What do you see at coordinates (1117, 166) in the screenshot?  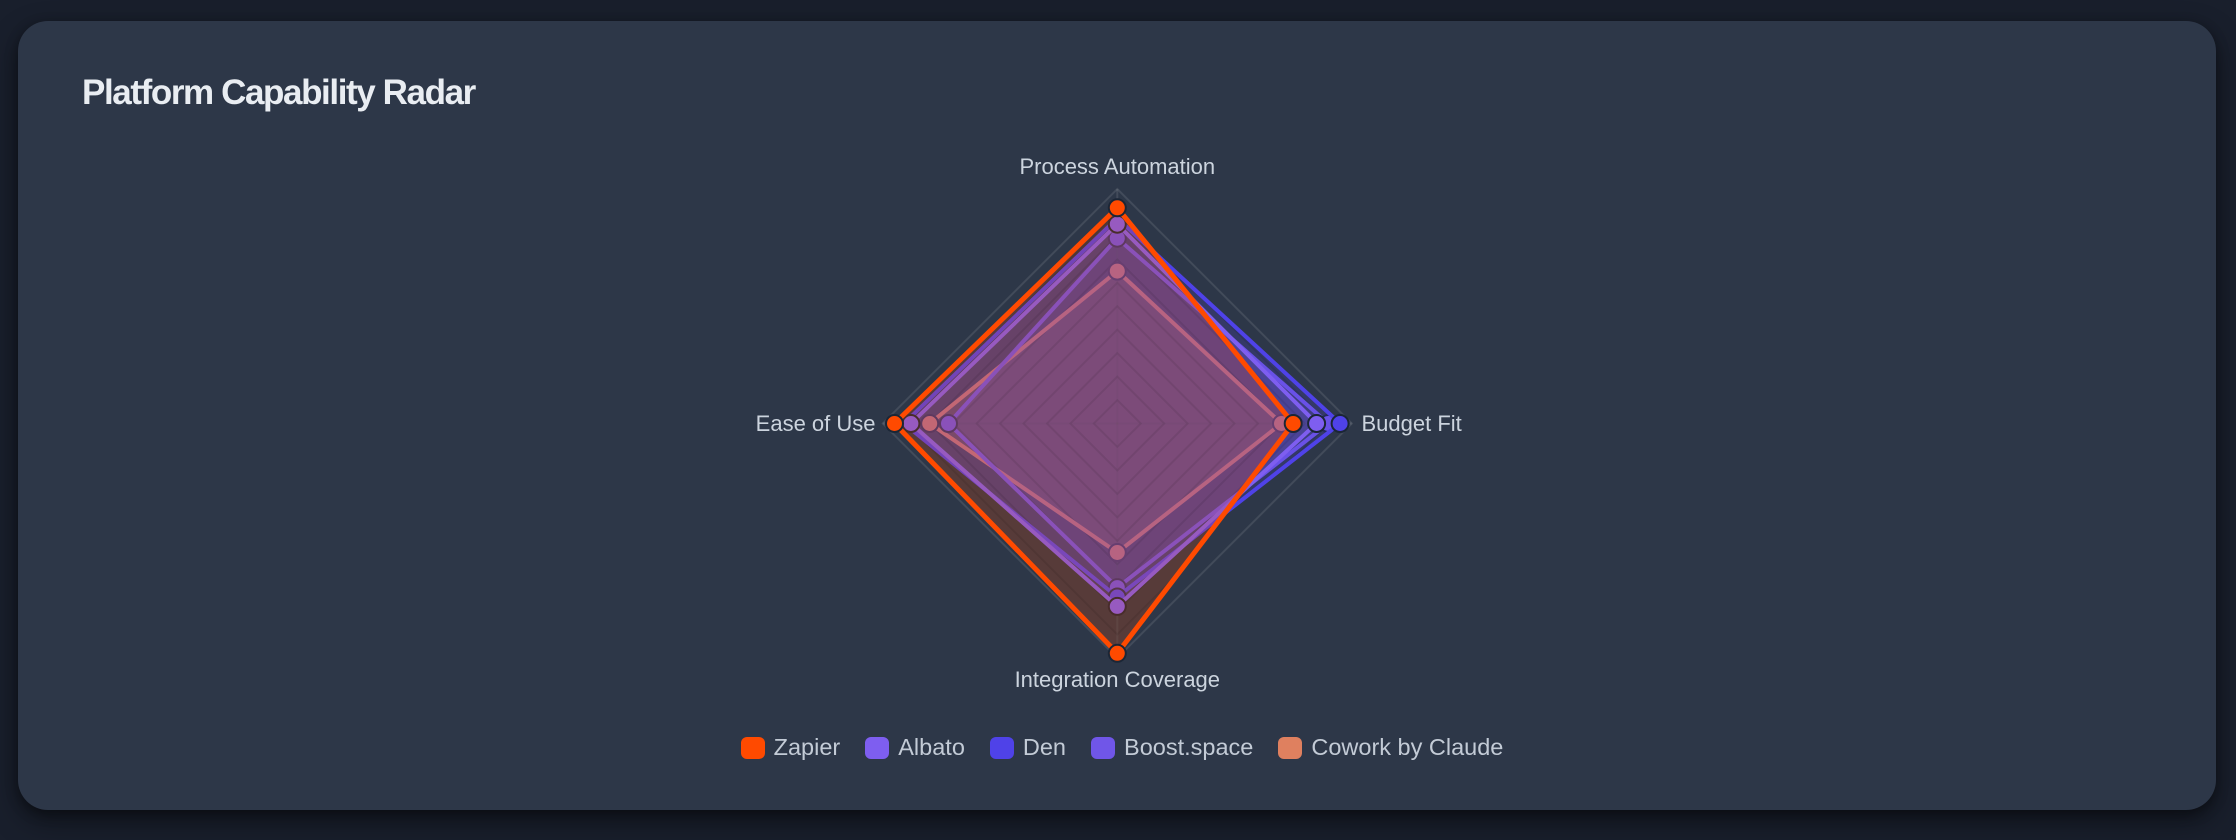 I see `svg-text: Process Automation` at bounding box center [1117, 166].